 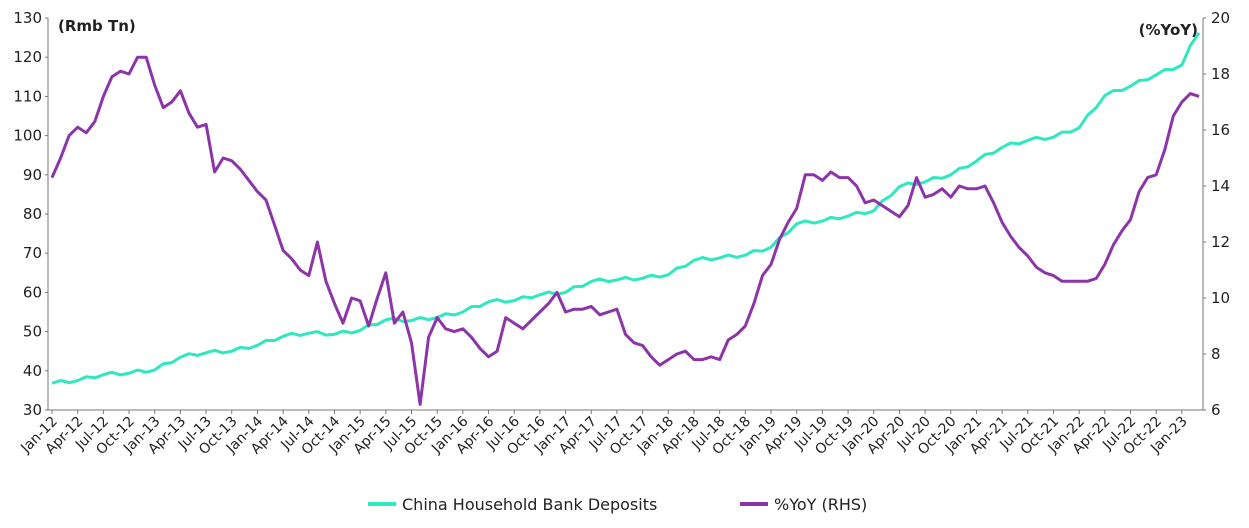 I want to click on legend: China Household Bank Deposits %YoY (RHS), so click(x=617, y=504).